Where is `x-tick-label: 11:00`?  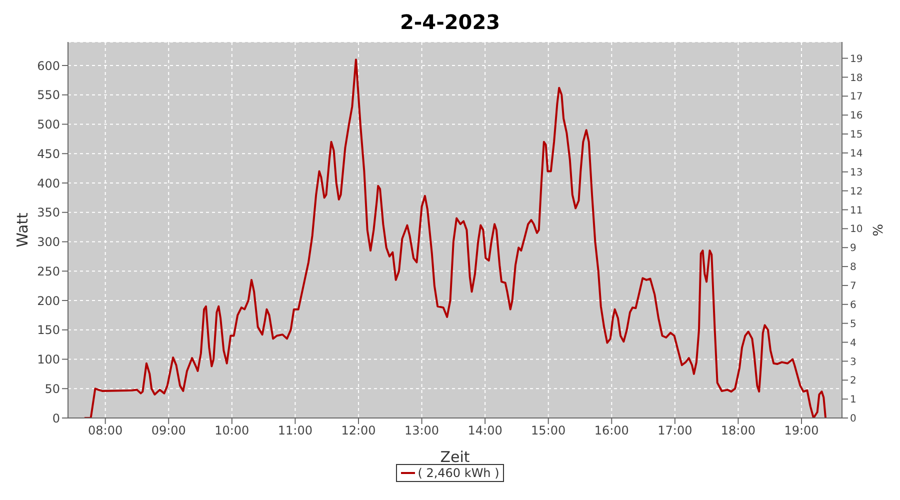 x-tick-label: 11:00 is located at coordinates (295, 431).